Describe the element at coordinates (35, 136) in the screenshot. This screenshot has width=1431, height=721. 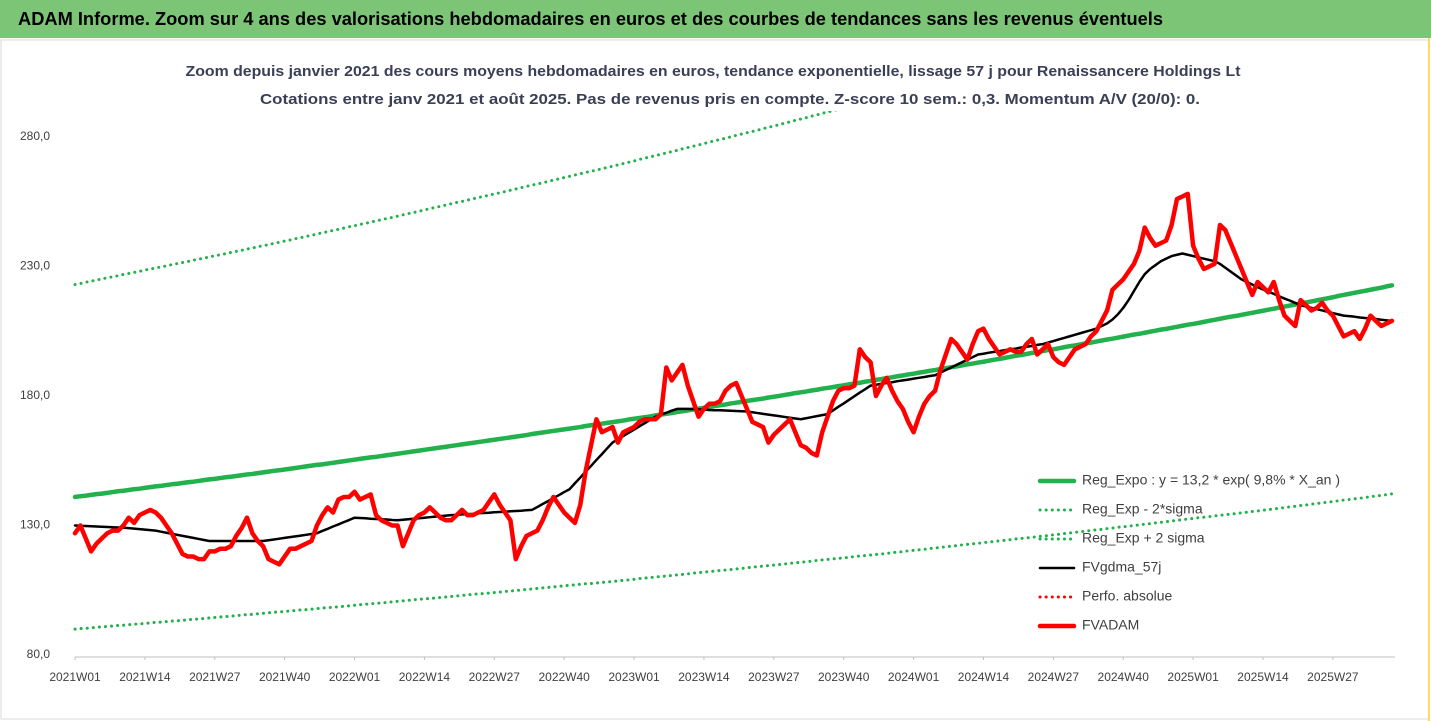
I see `y-tick-label: 280,0` at that location.